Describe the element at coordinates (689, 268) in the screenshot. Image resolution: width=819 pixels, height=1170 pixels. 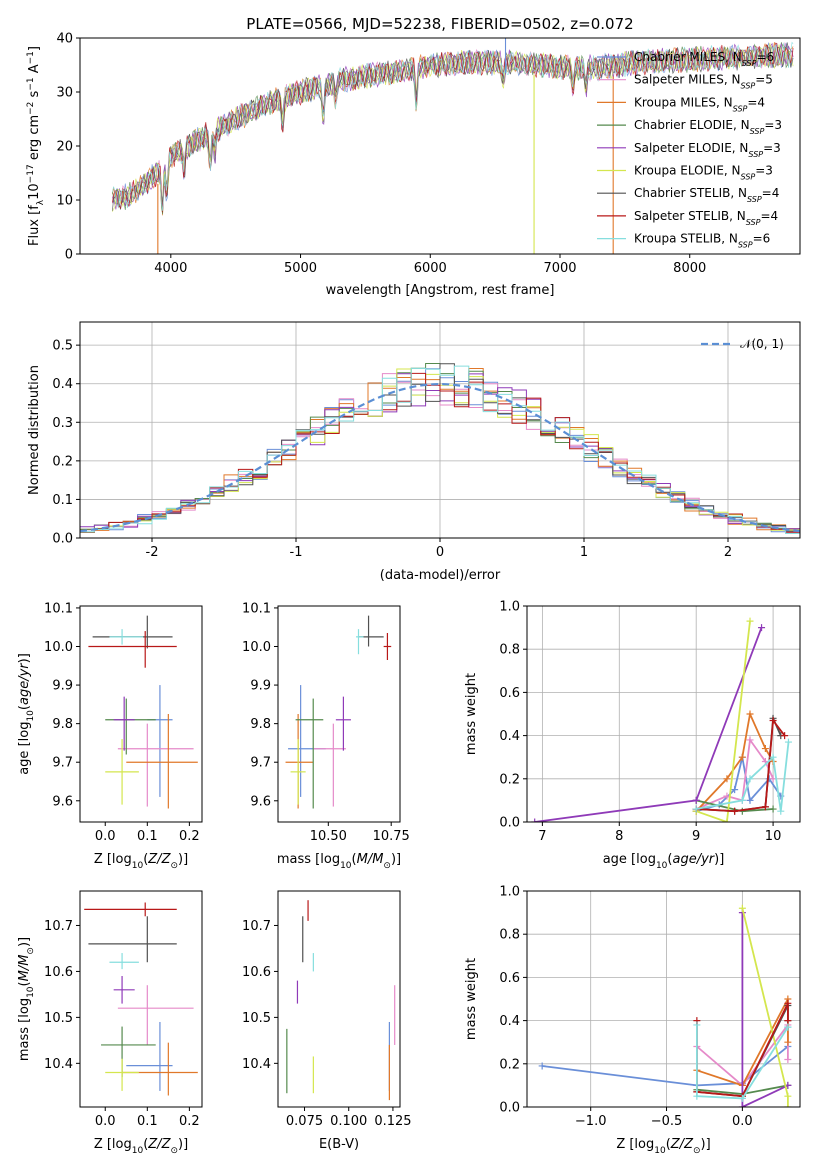
I see `x-tick-label: 8000` at that location.